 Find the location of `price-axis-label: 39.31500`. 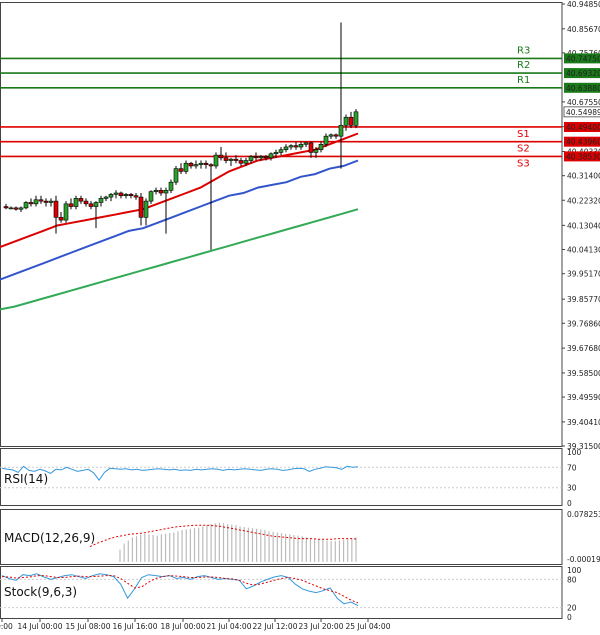

price-axis-label: 39.31500 is located at coordinates (583, 446).